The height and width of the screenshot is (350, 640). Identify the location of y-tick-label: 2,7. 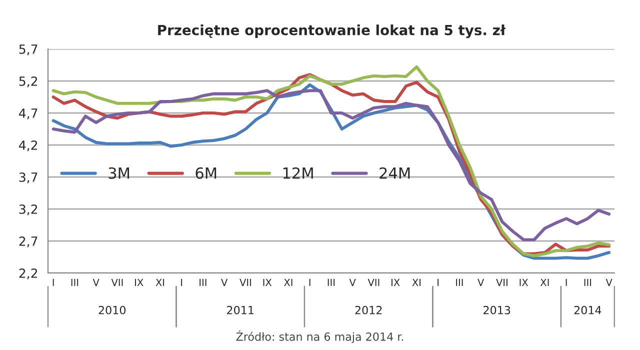
(28, 242).